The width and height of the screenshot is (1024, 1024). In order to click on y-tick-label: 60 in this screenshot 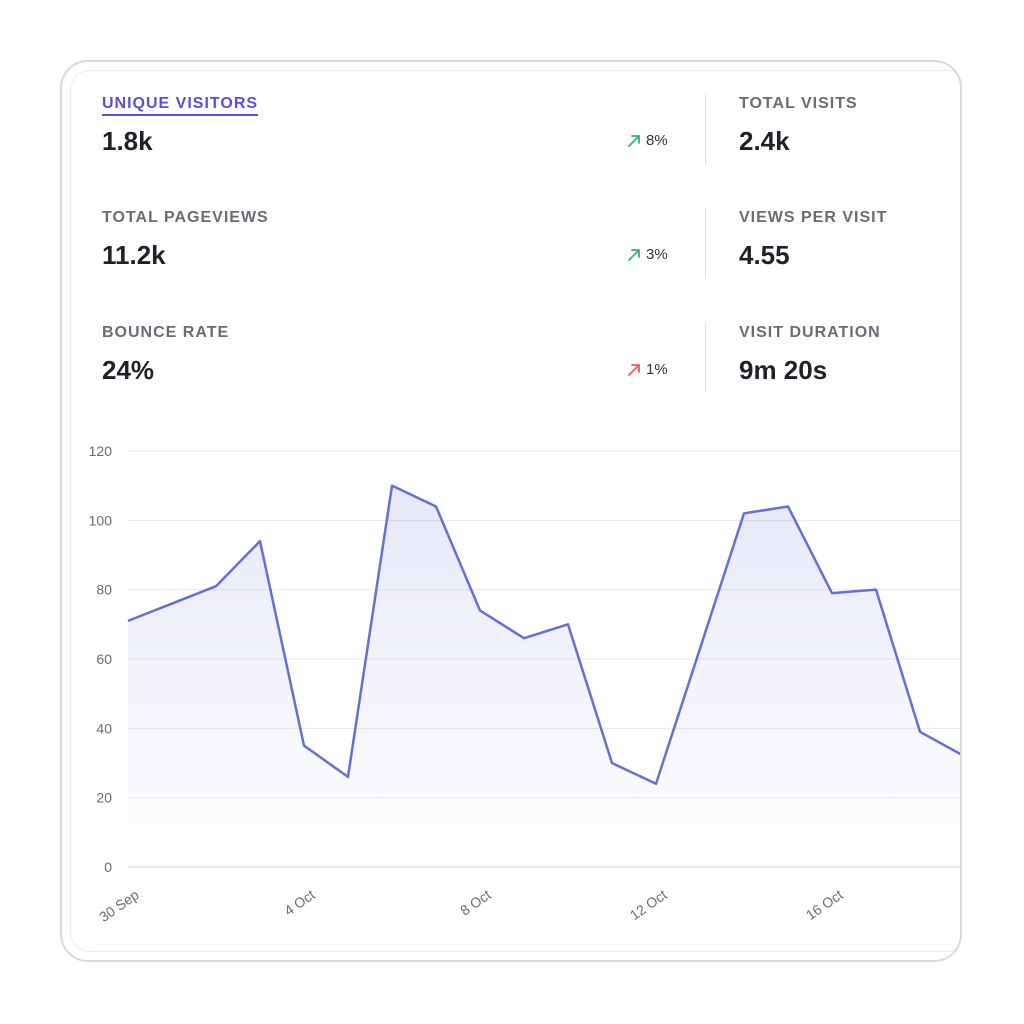, I will do `click(104, 659)`.